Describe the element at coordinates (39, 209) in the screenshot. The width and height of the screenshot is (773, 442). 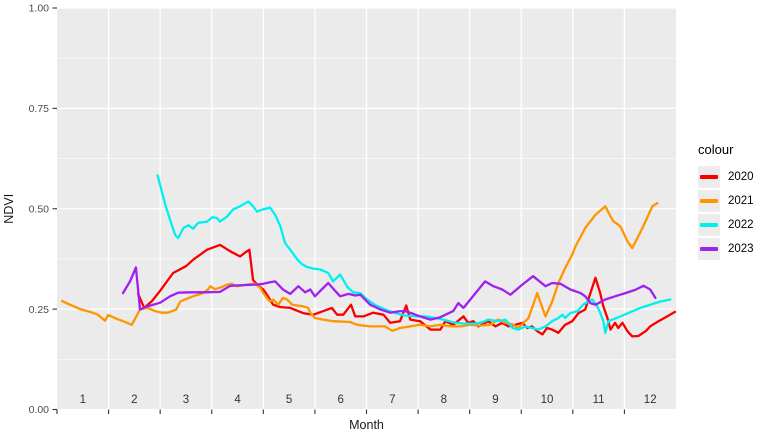
I see `y-tick-label: 0.50` at that location.